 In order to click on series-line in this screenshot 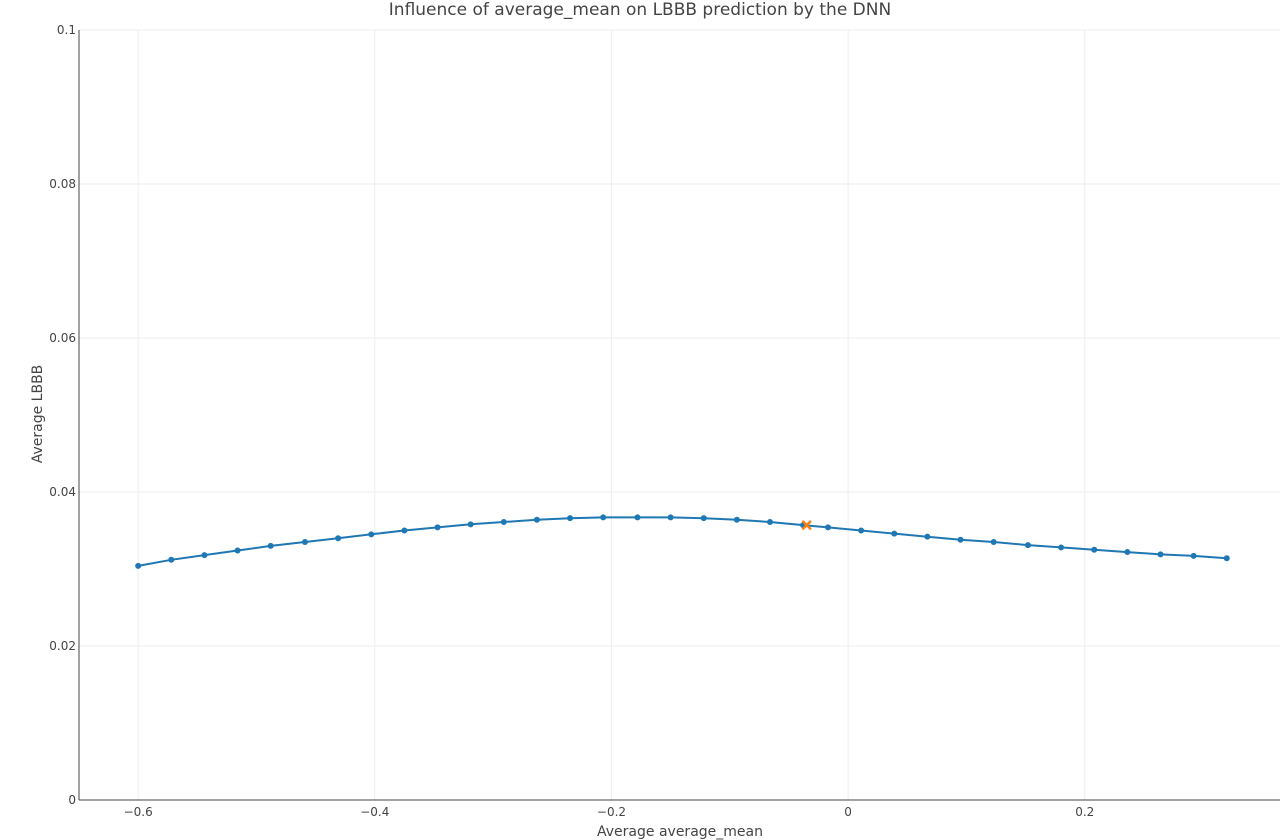, I will do `click(682, 541)`.